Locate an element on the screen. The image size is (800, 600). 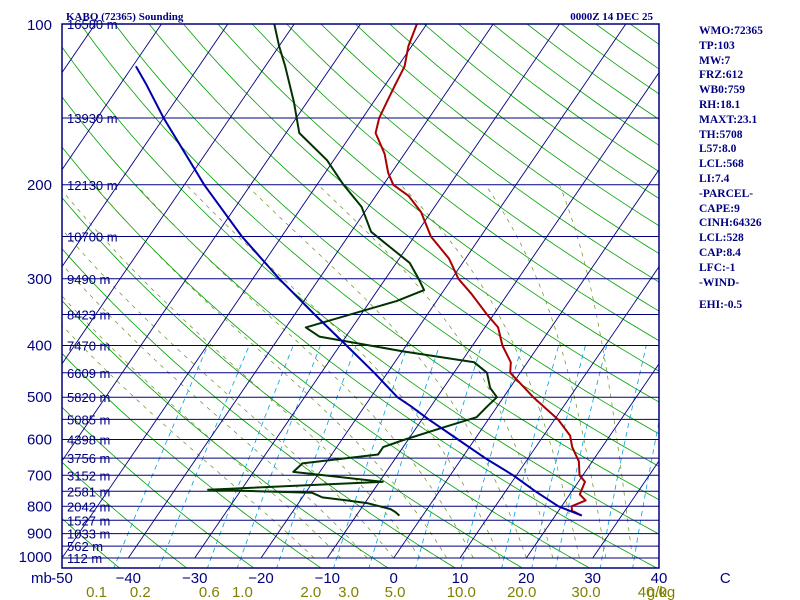
pressure-tick-label: 1000 is located at coordinates (35, 557).